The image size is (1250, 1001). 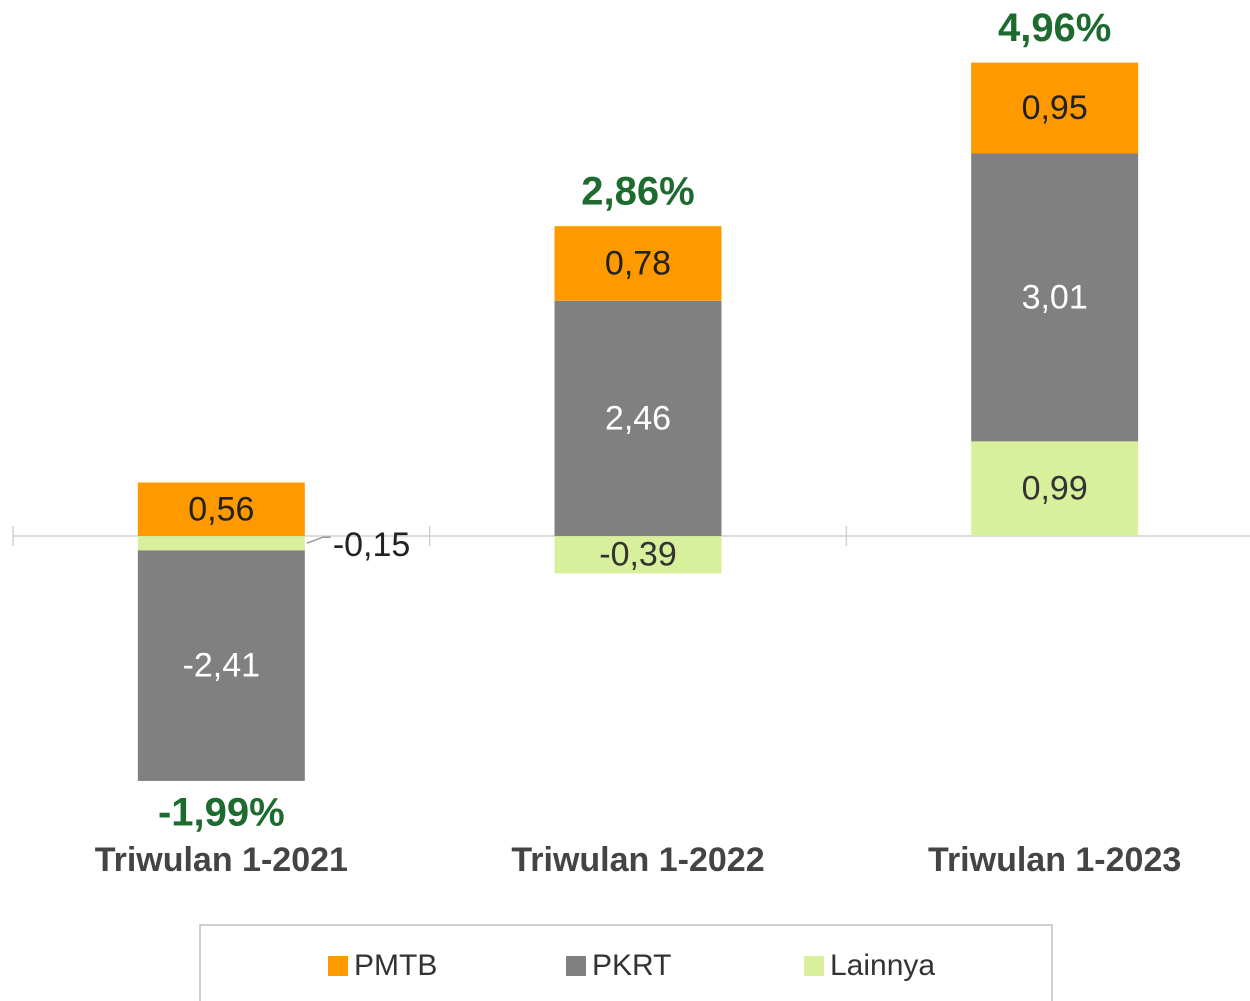 I want to click on total-label: -1,99%, so click(x=221, y=812).